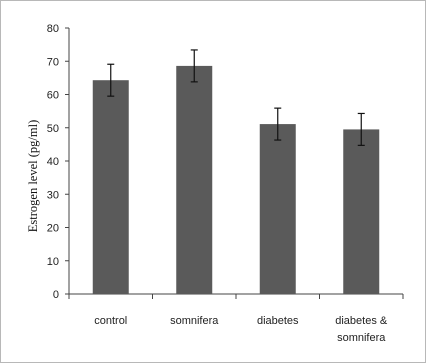 The width and height of the screenshot is (426, 364). I want to click on x-tick-label: diabetes & somnifera, so click(361, 329).